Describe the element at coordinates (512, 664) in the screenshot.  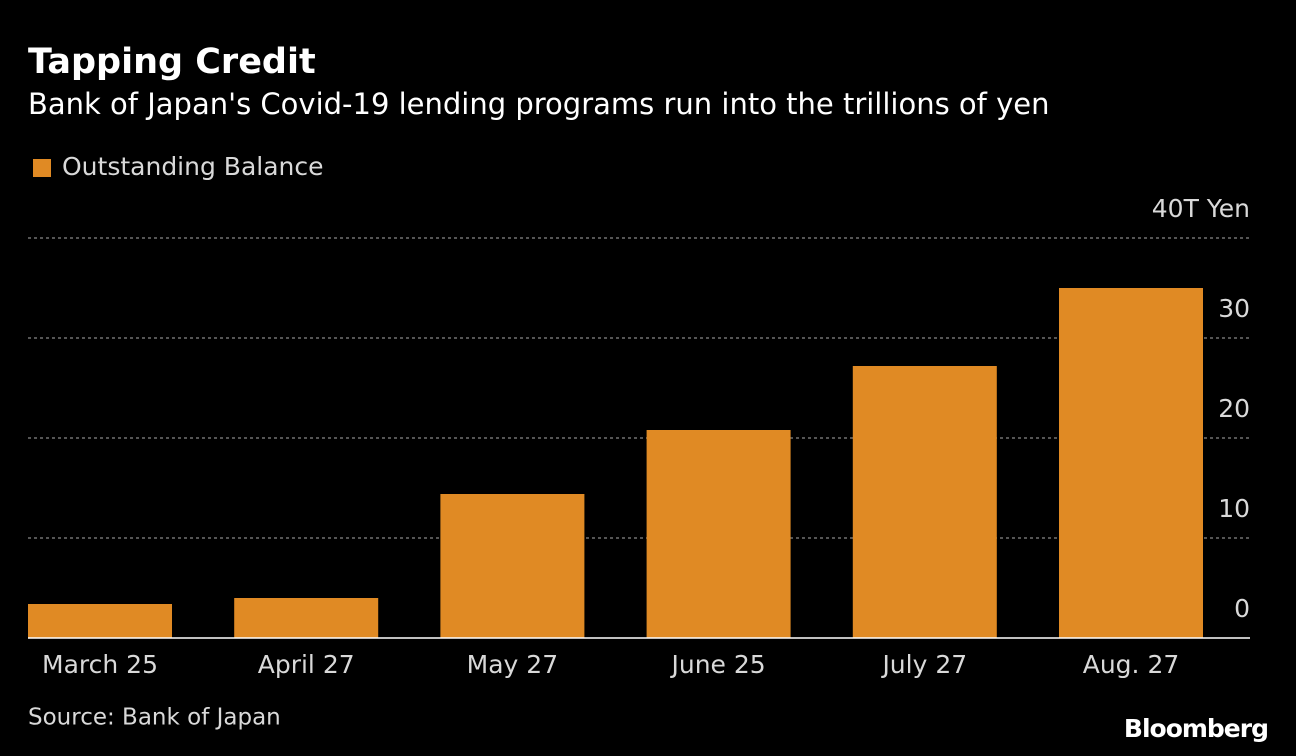
I see `x-tick-label: May 27` at that location.